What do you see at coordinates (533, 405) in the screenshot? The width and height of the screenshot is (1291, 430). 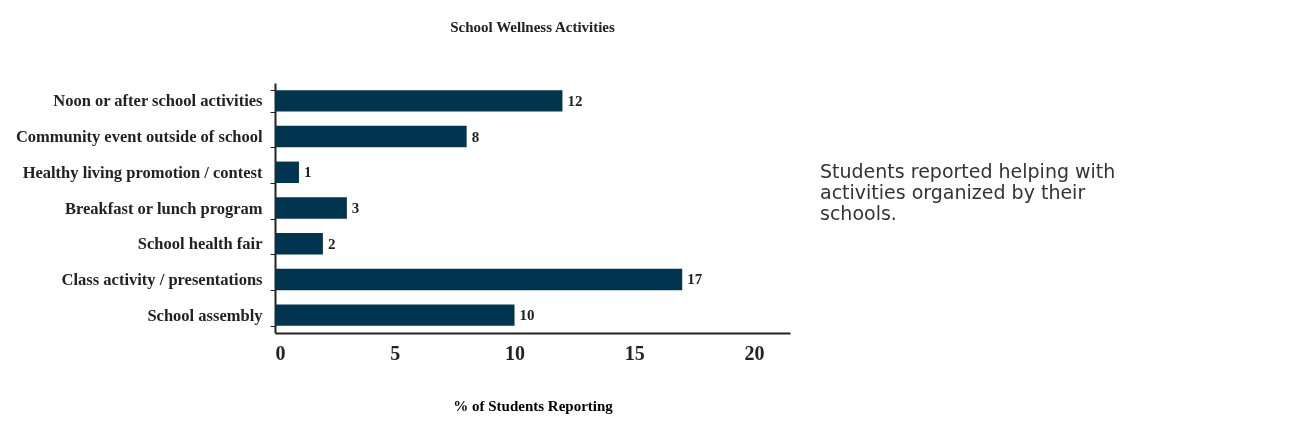 I see `x-axis-title: % of Students Reporting` at bounding box center [533, 405].